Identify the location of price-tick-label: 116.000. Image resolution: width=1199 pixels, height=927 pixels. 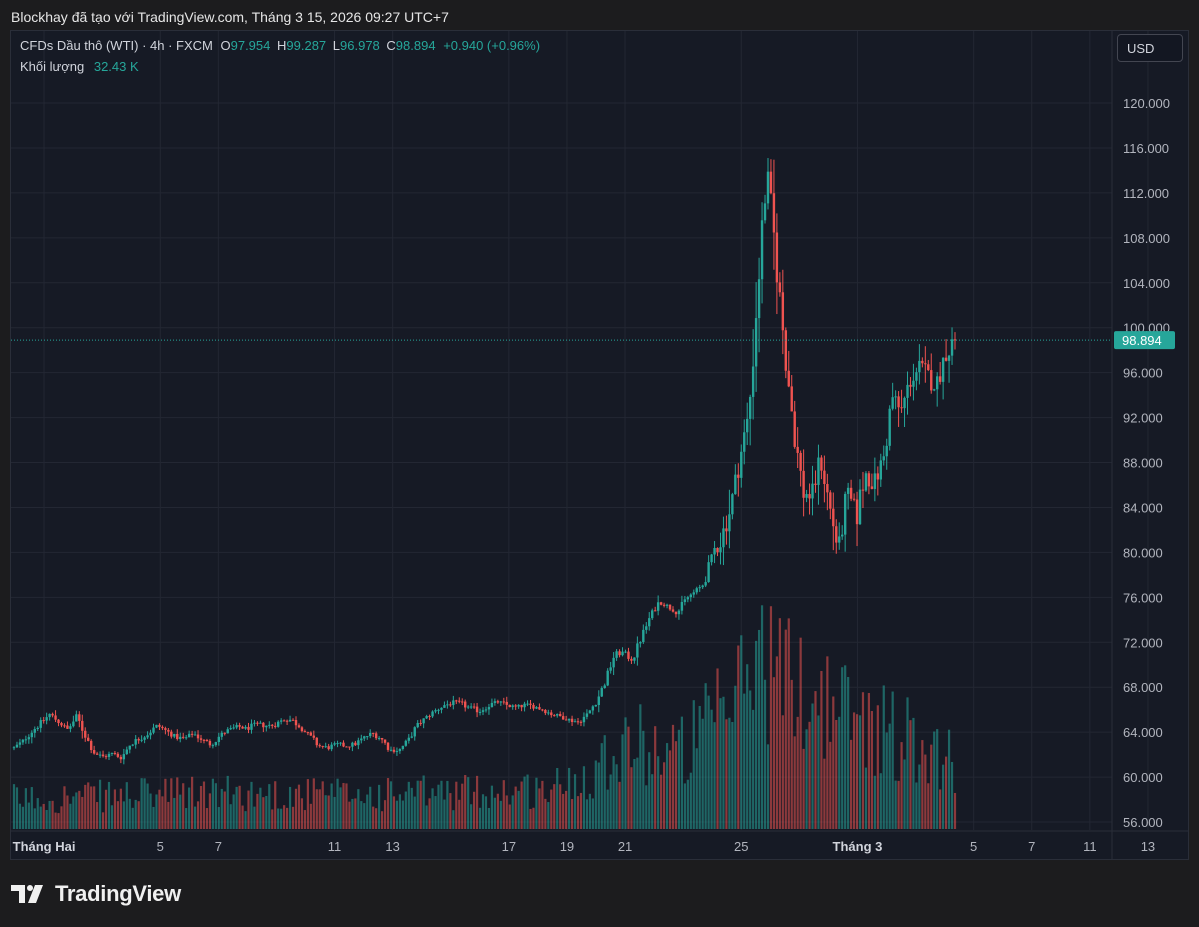
(1146, 148).